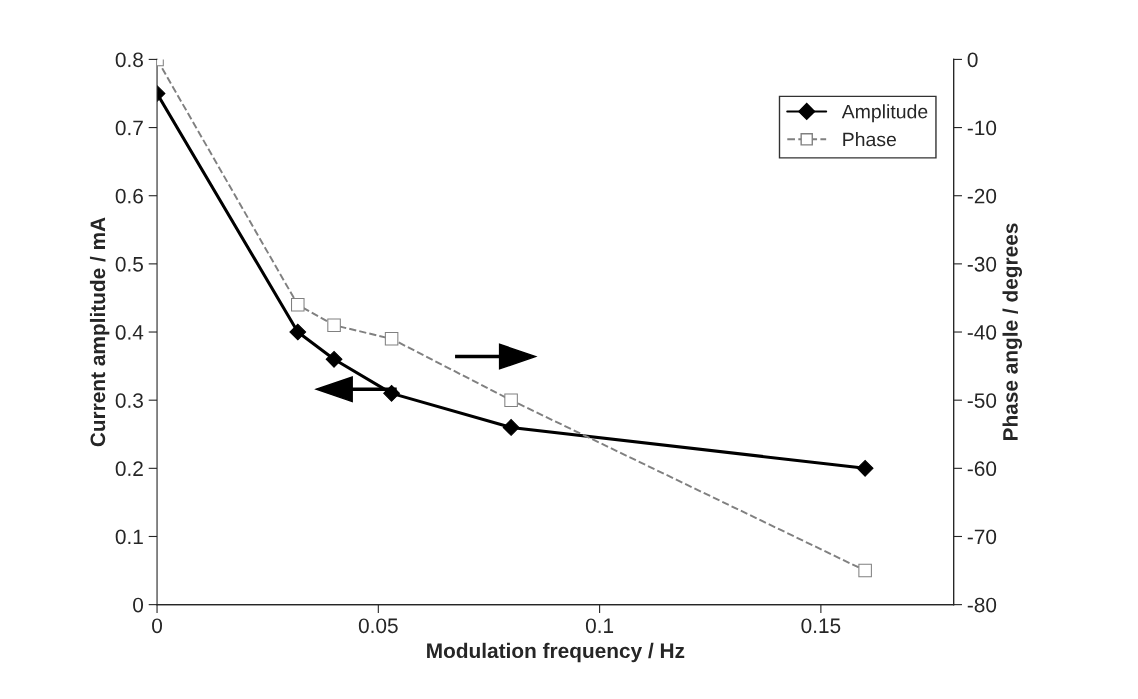 The height and width of the screenshot is (699, 1138). What do you see at coordinates (129, 60) in the screenshot?
I see `y-tick-label: 0.8` at bounding box center [129, 60].